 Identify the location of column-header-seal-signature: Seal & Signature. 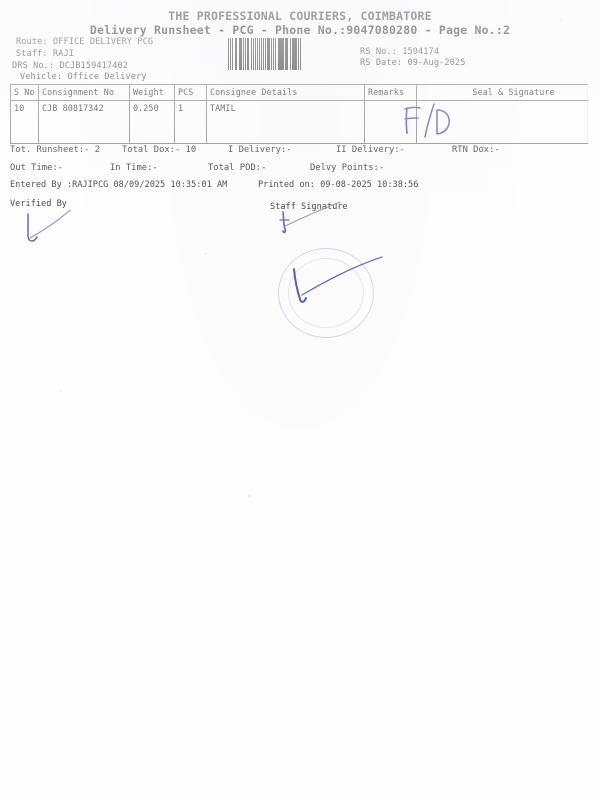
(502, 92).